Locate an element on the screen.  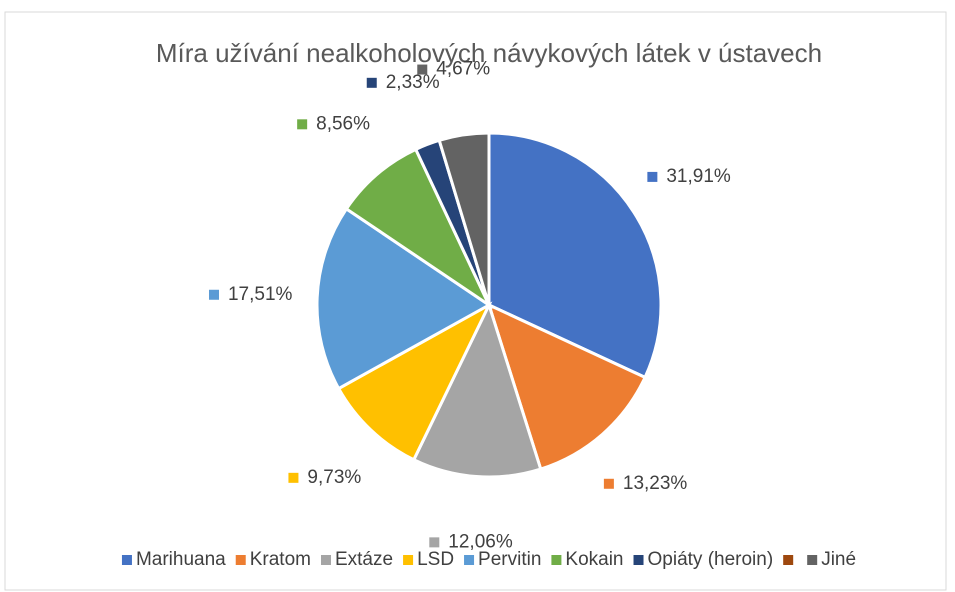
data-label: 31,91% is located at coordinates (698, 176).